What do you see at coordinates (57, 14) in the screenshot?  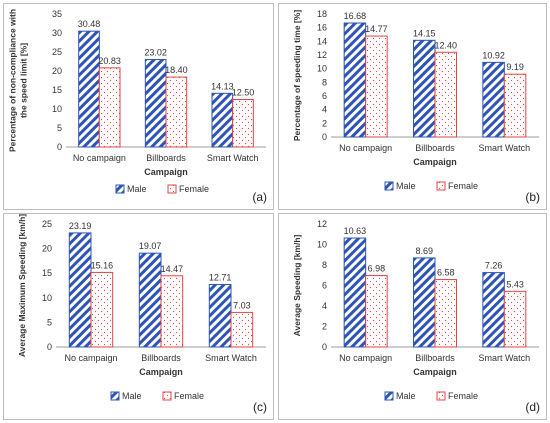 I see `y-tick-label: 35` at bounding box center [57, 14].